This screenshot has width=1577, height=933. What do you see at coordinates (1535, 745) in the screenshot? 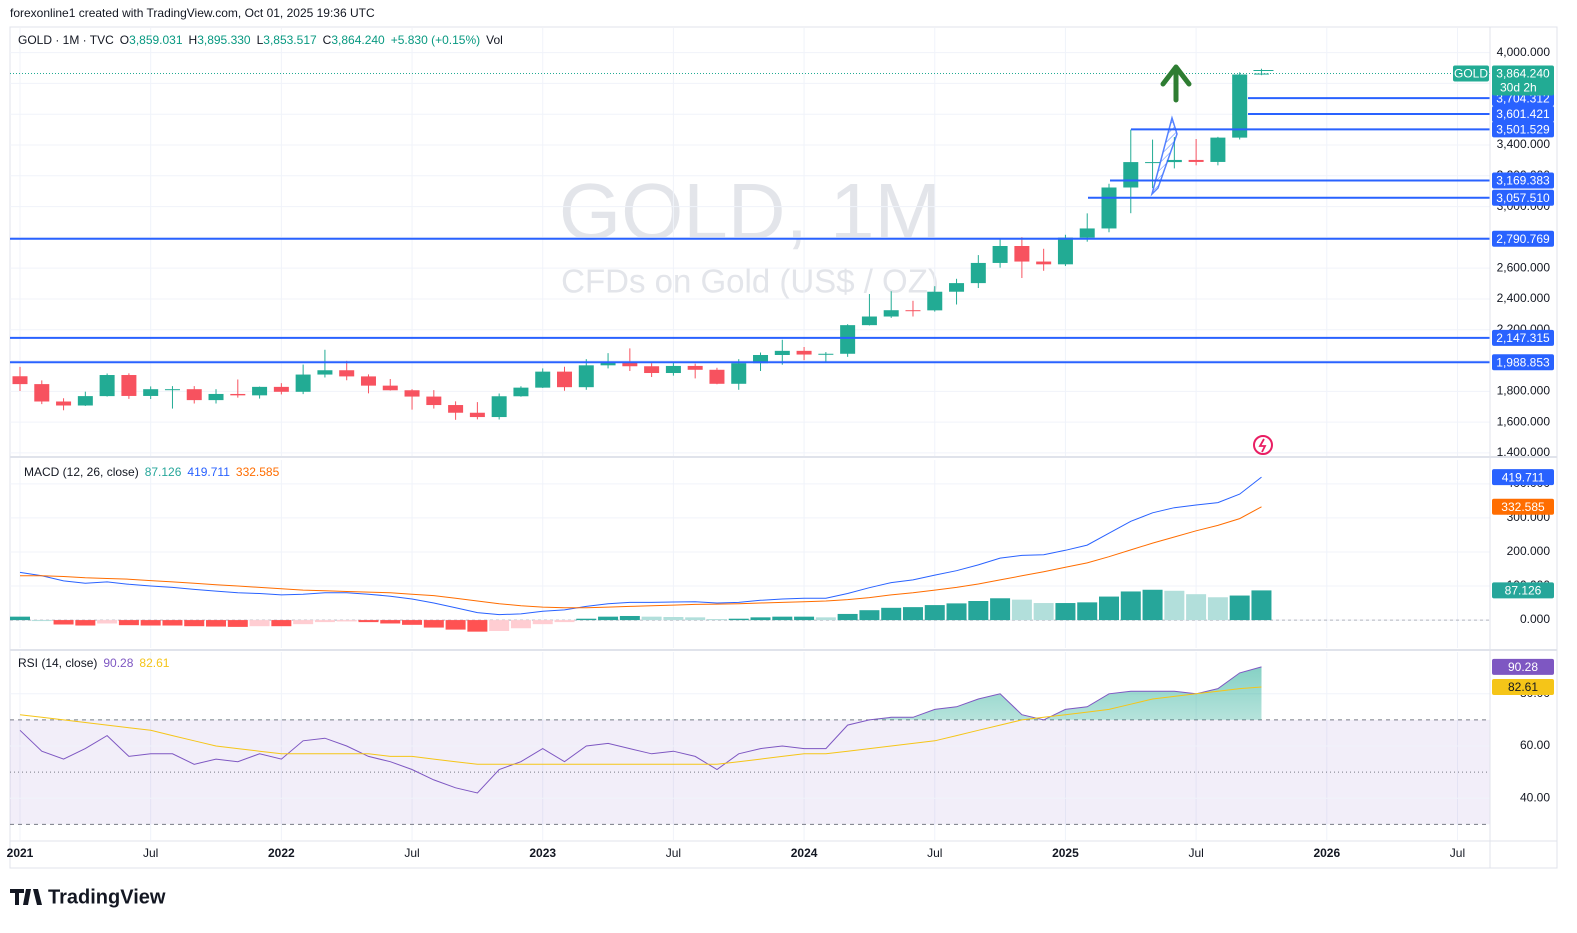
I see `y-tick-label: 60.00` at bounding box center [1535, 745].